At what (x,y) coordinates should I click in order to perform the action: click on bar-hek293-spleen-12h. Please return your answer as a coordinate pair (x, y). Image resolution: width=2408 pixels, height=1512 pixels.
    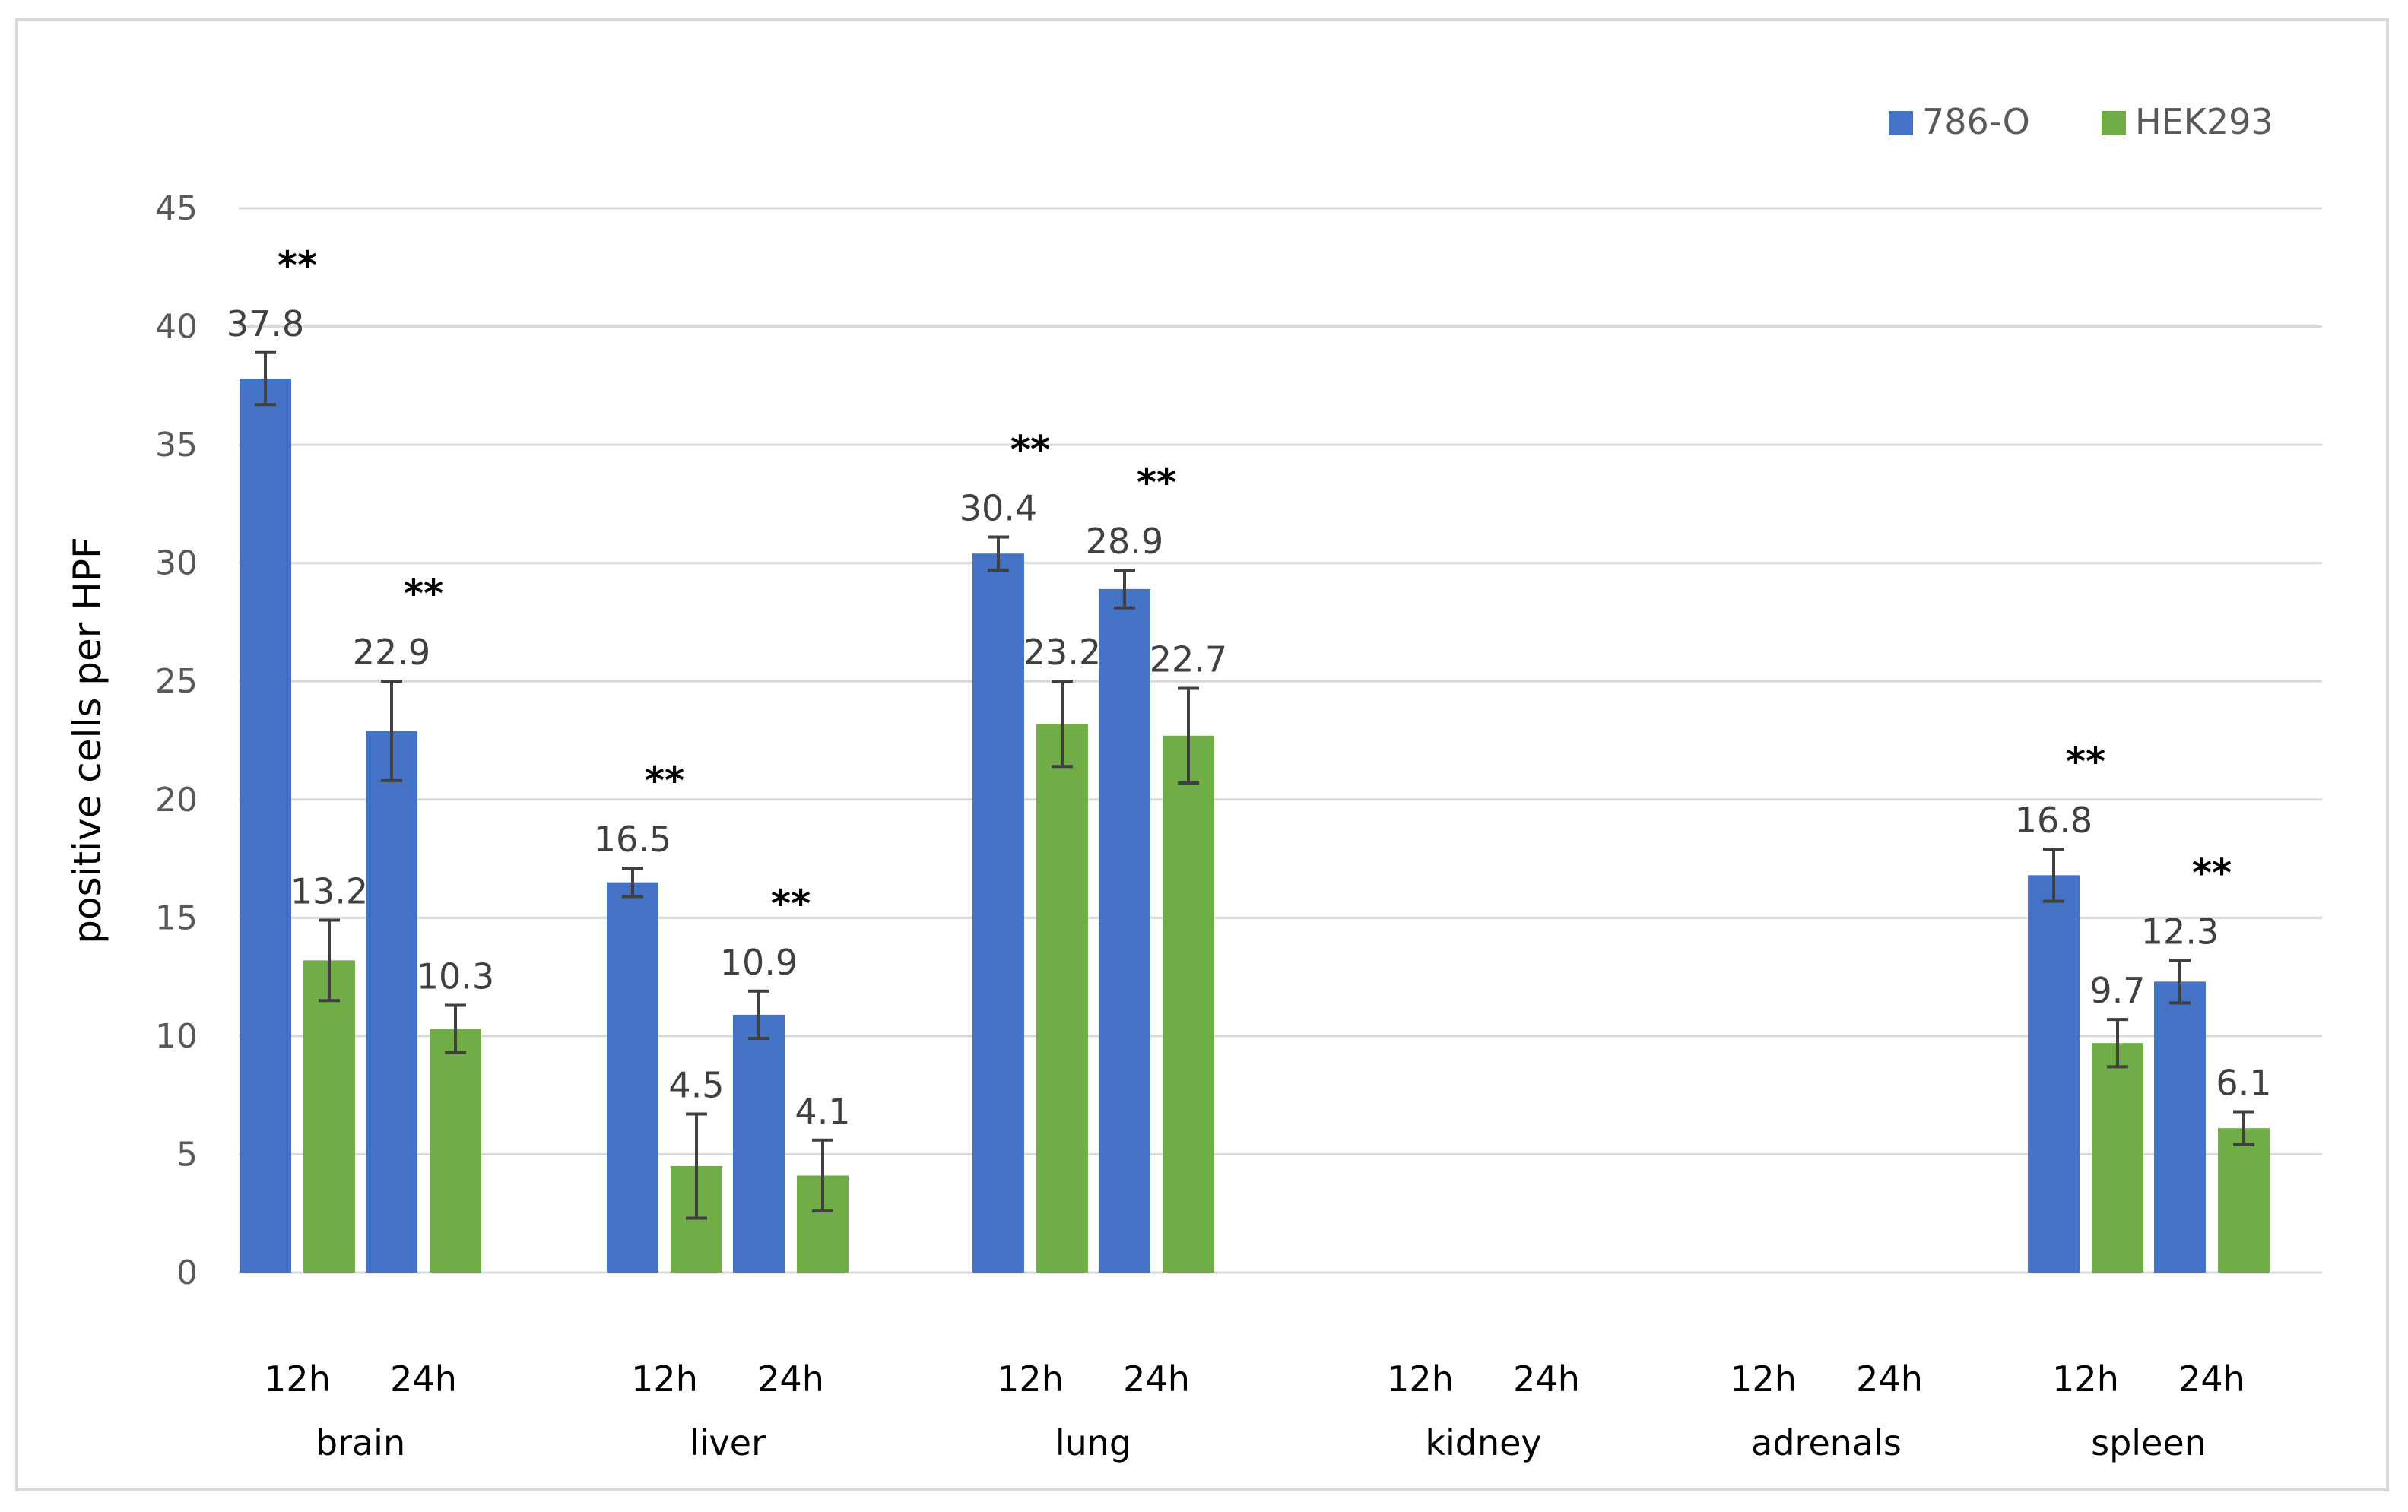
    Looking at the image, I should click on (2117, 1158).